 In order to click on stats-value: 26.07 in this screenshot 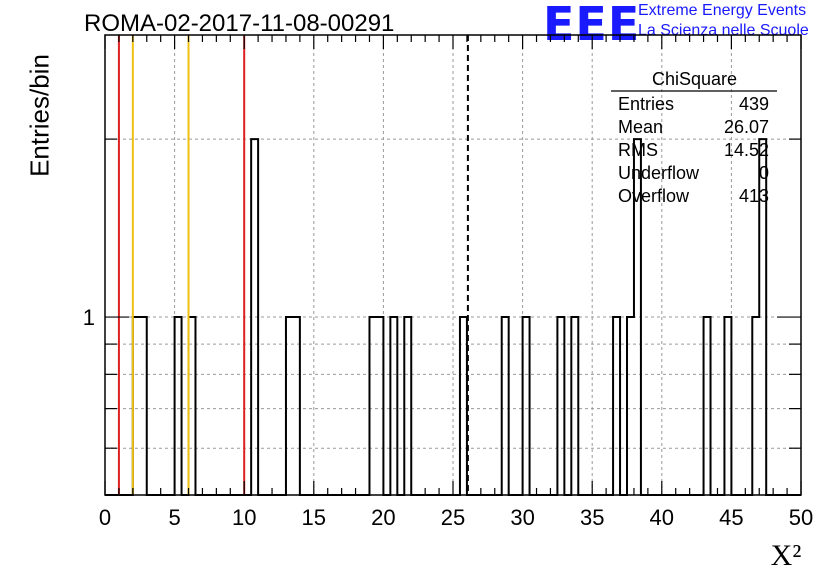, I will do `click(746, 127)`.